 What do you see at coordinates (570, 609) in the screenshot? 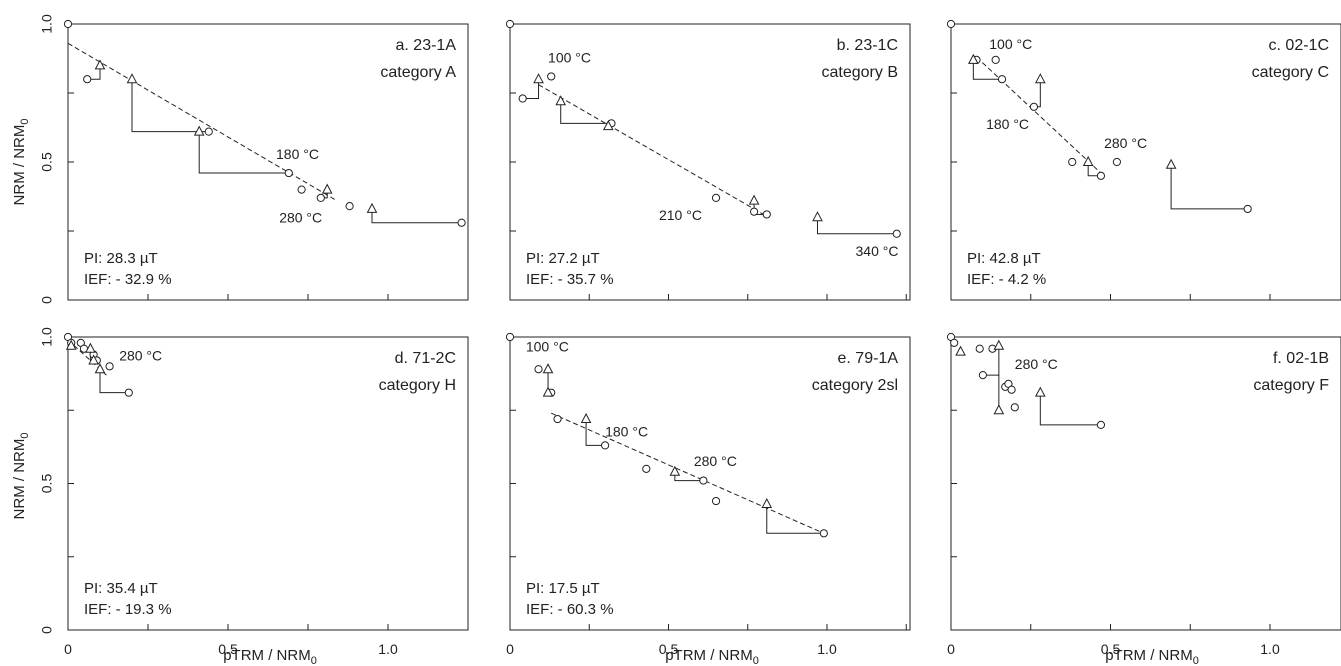
I see `panel-e-ief: IEF: - 60.3 %` at bounding box center [570, 609].